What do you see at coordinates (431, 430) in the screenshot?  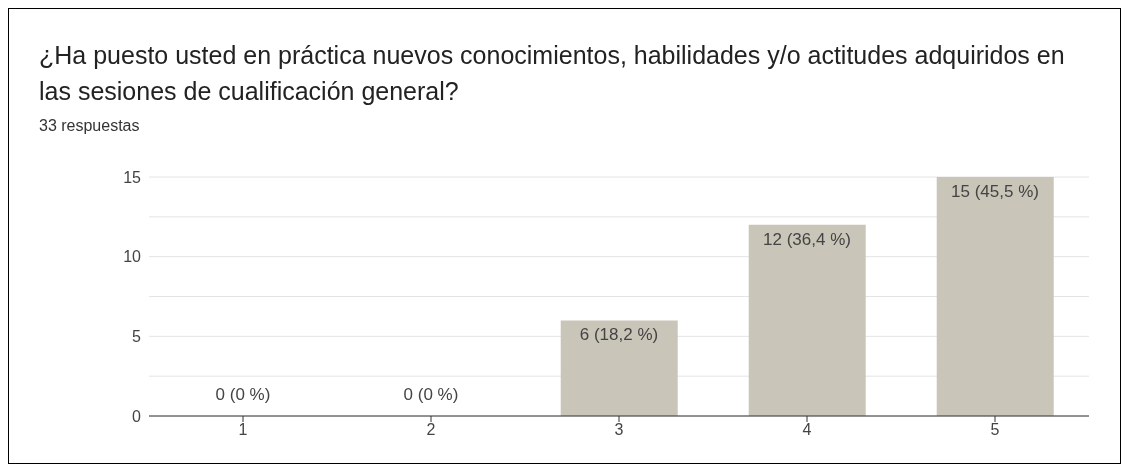 I see `x-tick-label: 2` at bounding box center [431, 430].